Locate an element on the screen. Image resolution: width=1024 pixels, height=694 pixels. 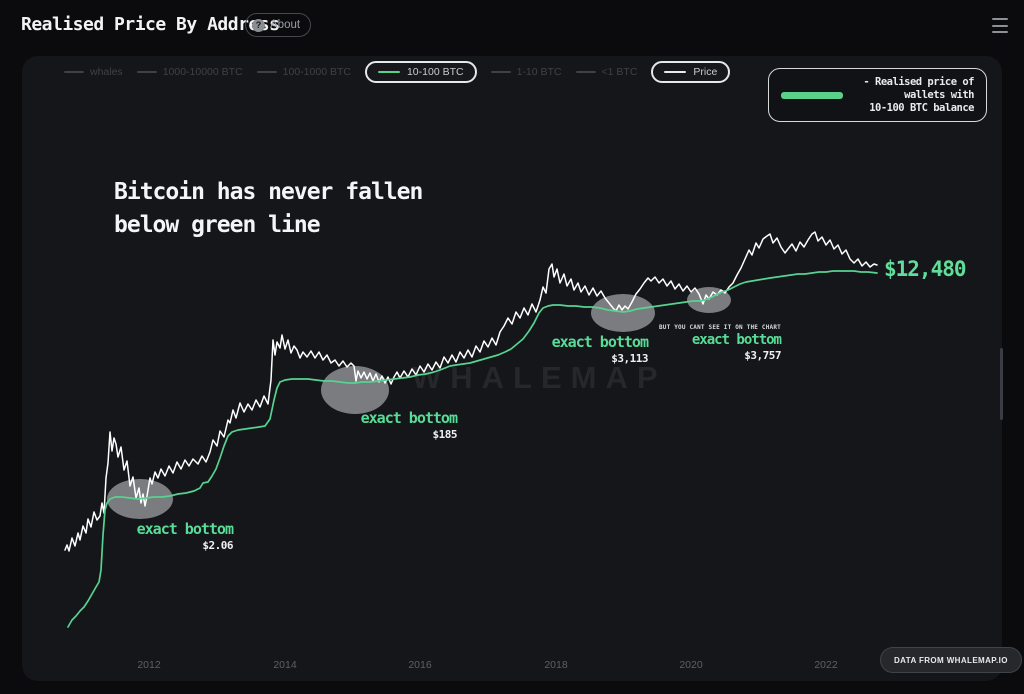
x-tick-2022: 2022 is located at coordinates (826, 665).